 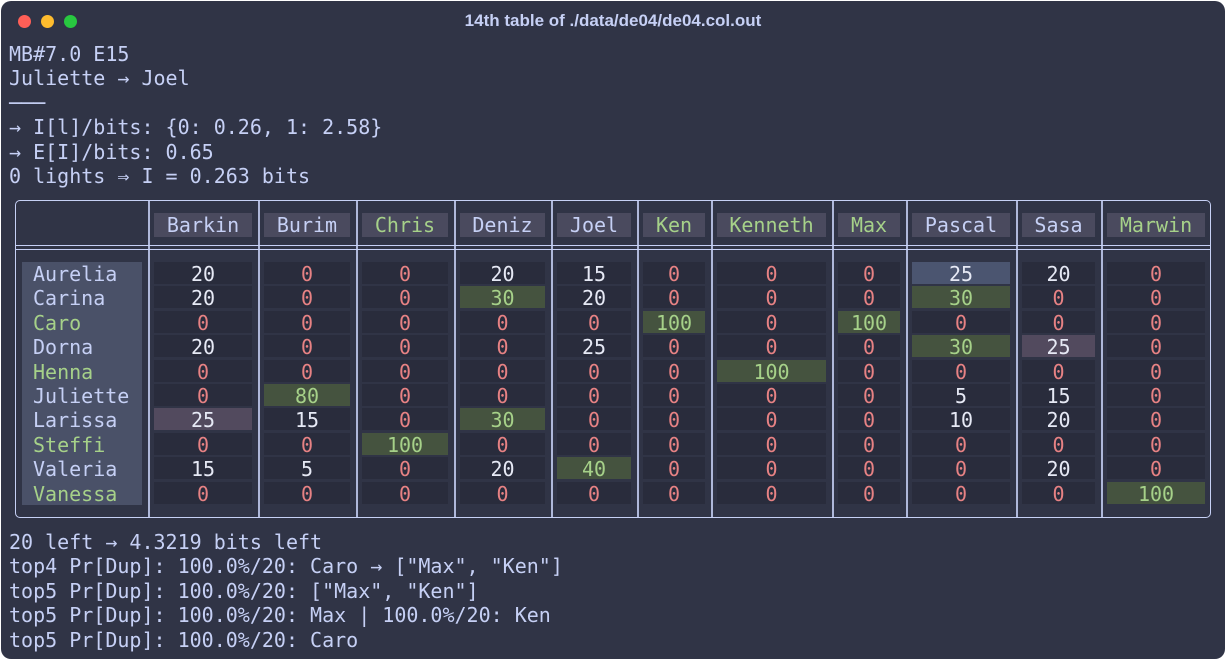 I want to click on column-header: Ken, so click(x=674, y=225).